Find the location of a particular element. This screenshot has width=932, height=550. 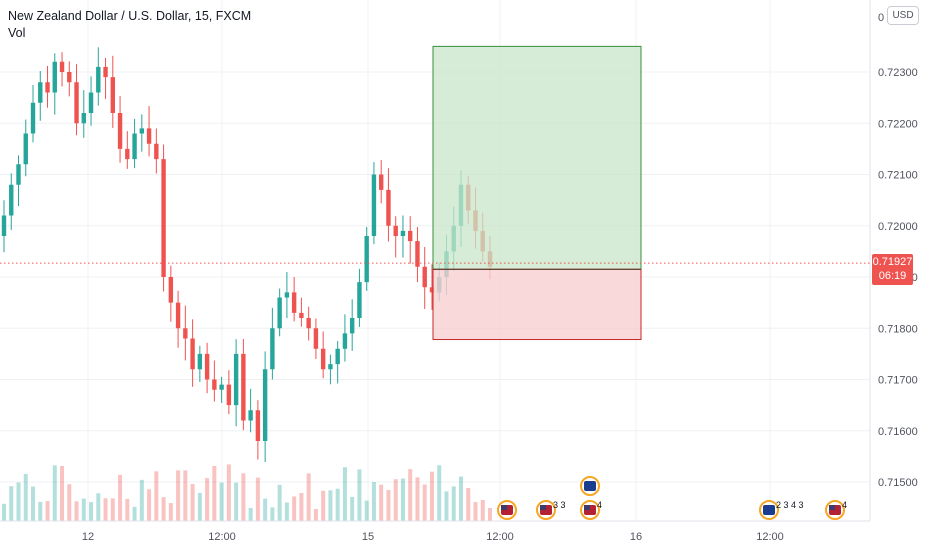

event-badge: 2 3 4 3 is located at coordinates (781, 510).